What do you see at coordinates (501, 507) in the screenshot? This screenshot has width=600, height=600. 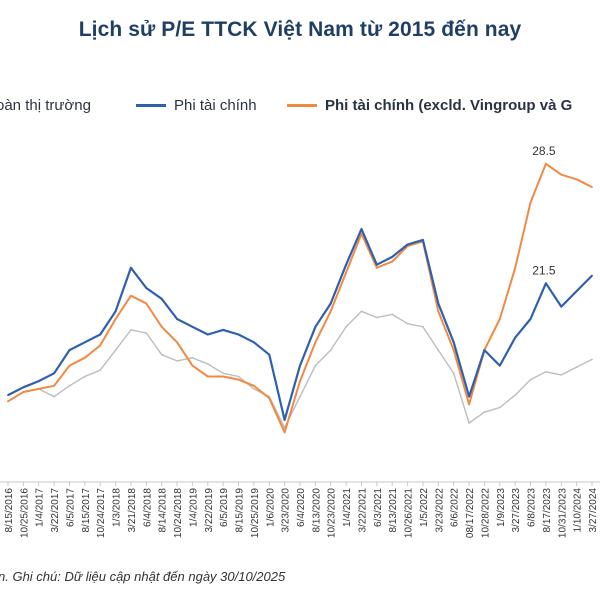 I see `x-tick-label: 1/9/2023` at bounding box center [501, 507].